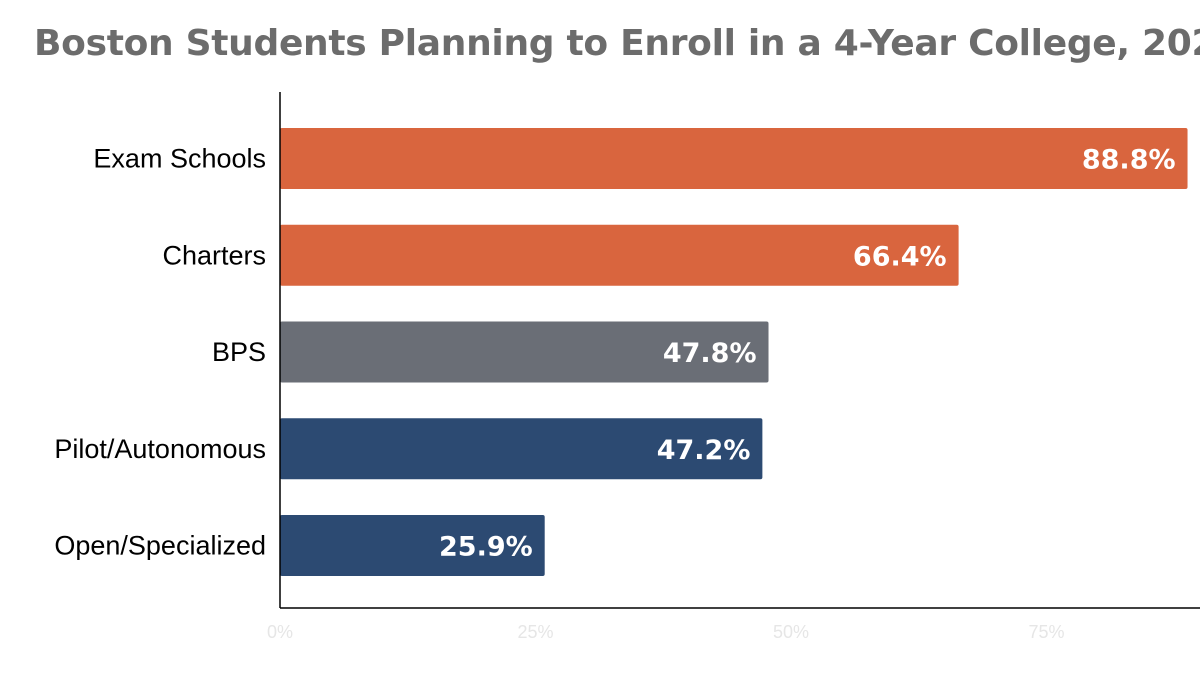  Describe the element at coordinates (521, 449) in the screenshot. I see `bar-pilot-autonomous` at that location.